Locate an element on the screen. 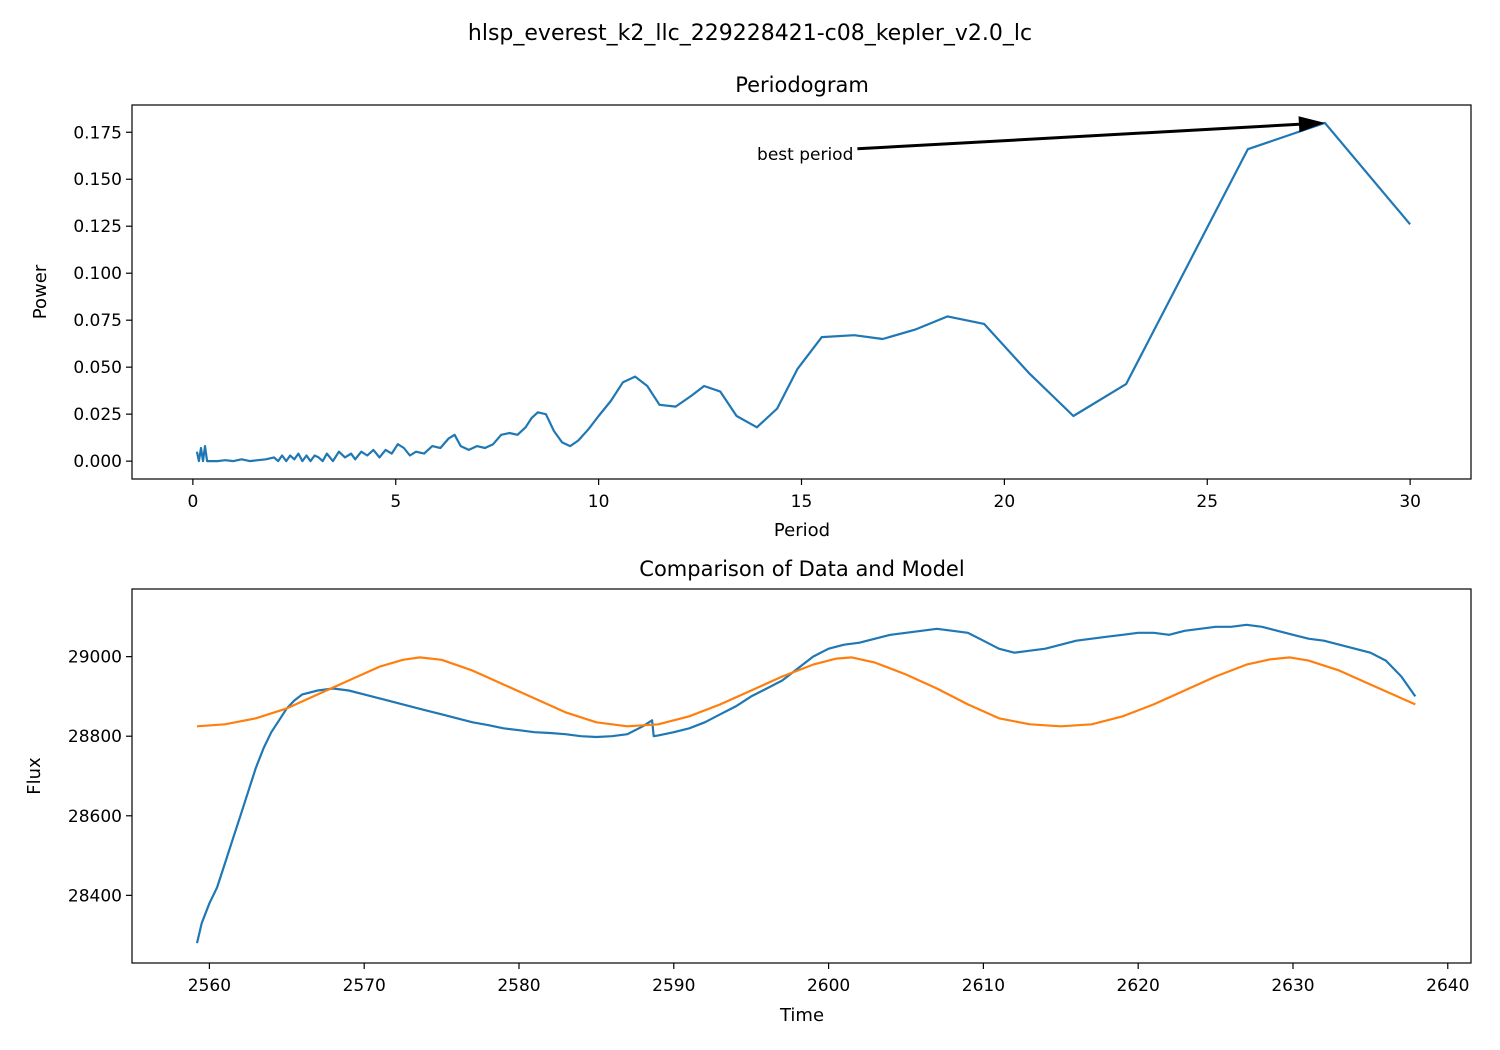 The height and width of the screenshot is (1050, 1500). comparison-x-label: Time is located at coordinates (801, 1015).